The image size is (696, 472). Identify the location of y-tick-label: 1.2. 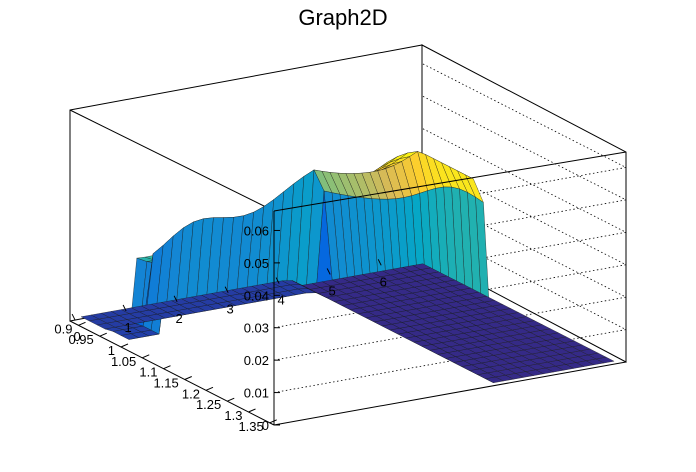
(191, 393).